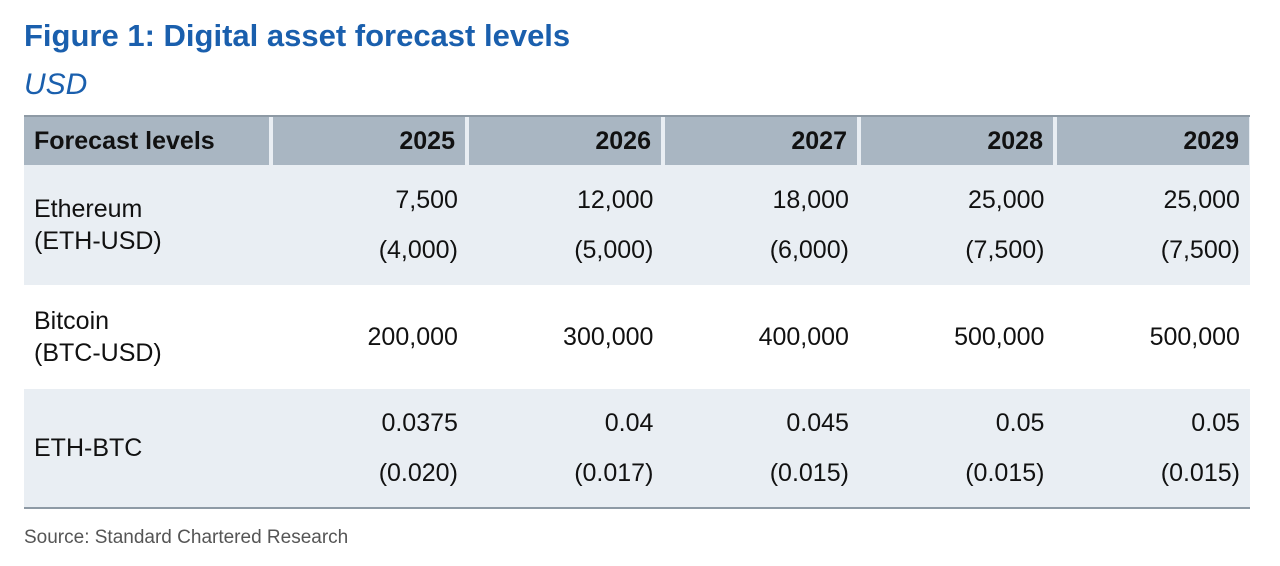 The width and height of the screenshot is (1280, 566). Describe the element at coordinates (370, 225) in the screenshot. I see `table-cell: 7,500 (4,000)` at that location.